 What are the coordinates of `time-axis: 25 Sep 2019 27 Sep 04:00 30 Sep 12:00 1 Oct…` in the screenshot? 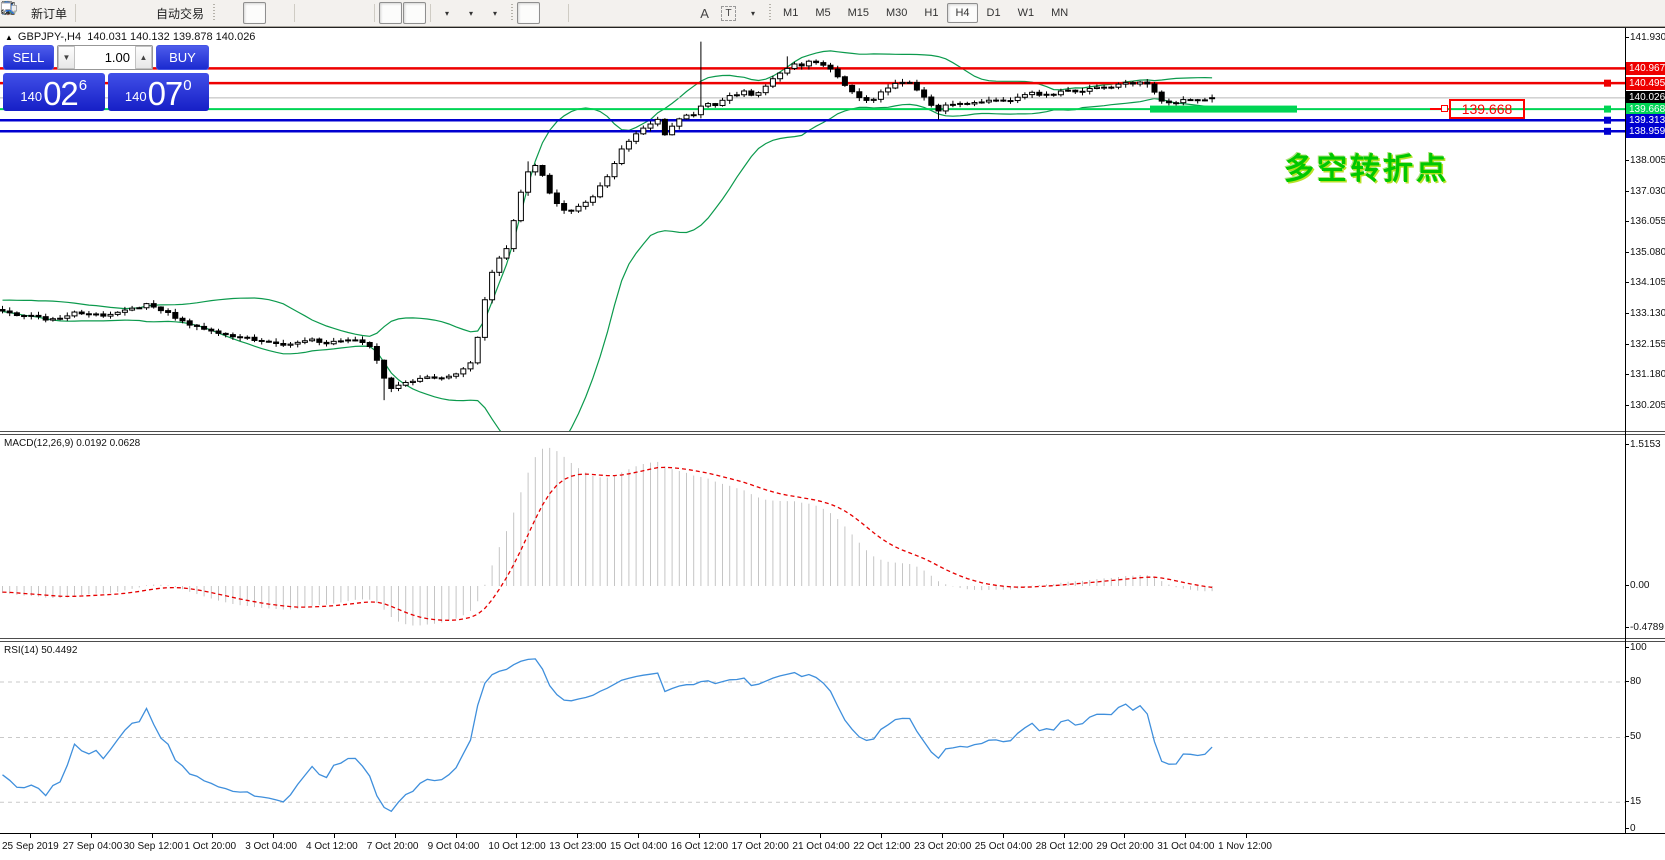 It's located at (832, 846).